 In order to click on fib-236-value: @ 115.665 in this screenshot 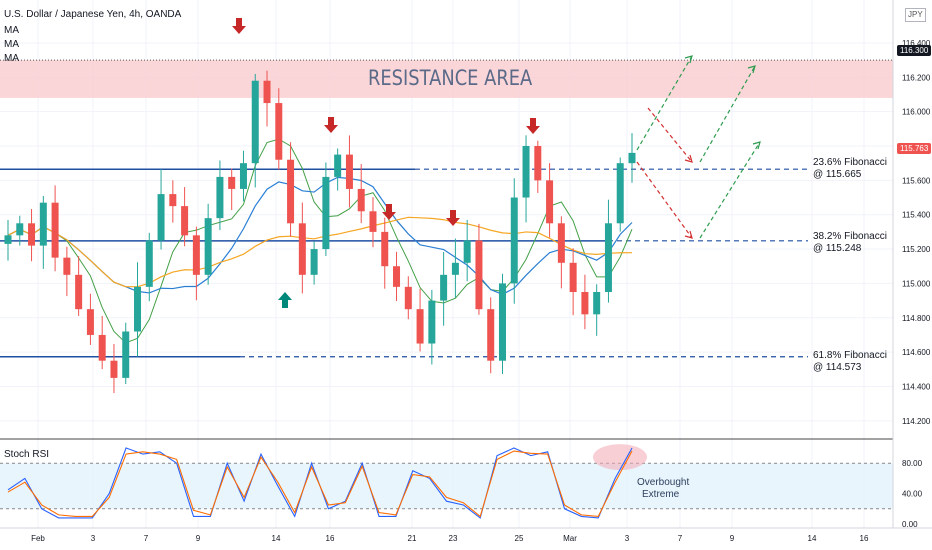, I will do `click(837, 174)`.